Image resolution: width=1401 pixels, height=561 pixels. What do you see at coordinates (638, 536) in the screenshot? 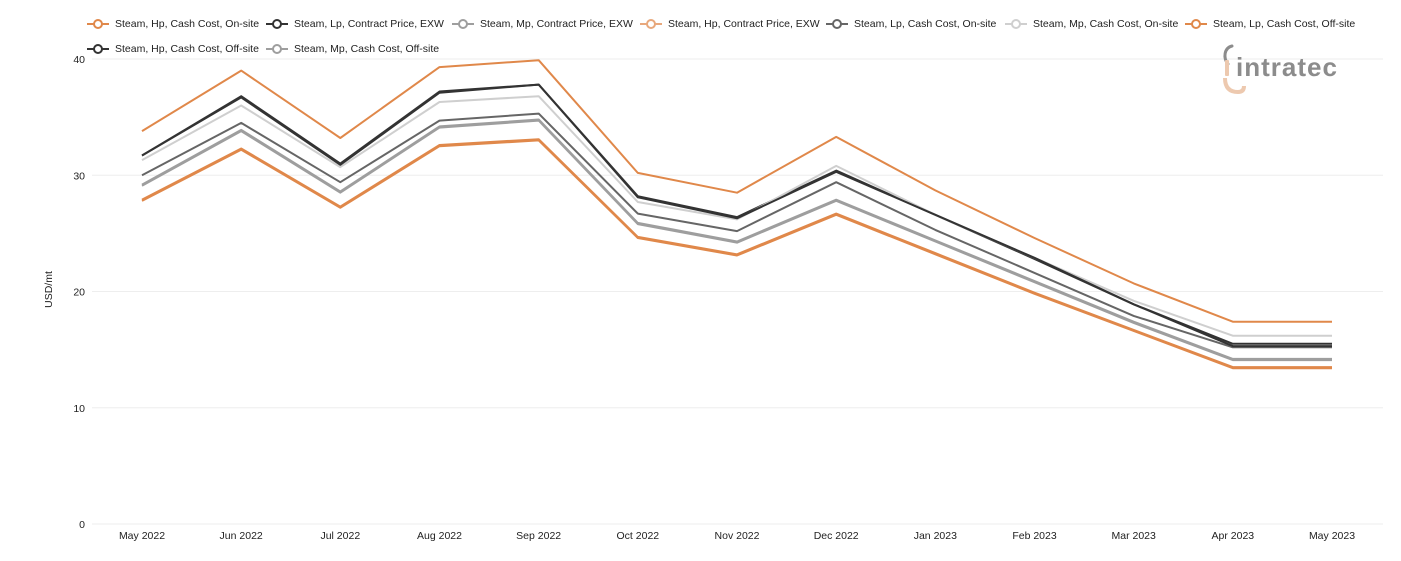
I see `x-tick-label: Oct 2022` at bounding box center [638, 536].